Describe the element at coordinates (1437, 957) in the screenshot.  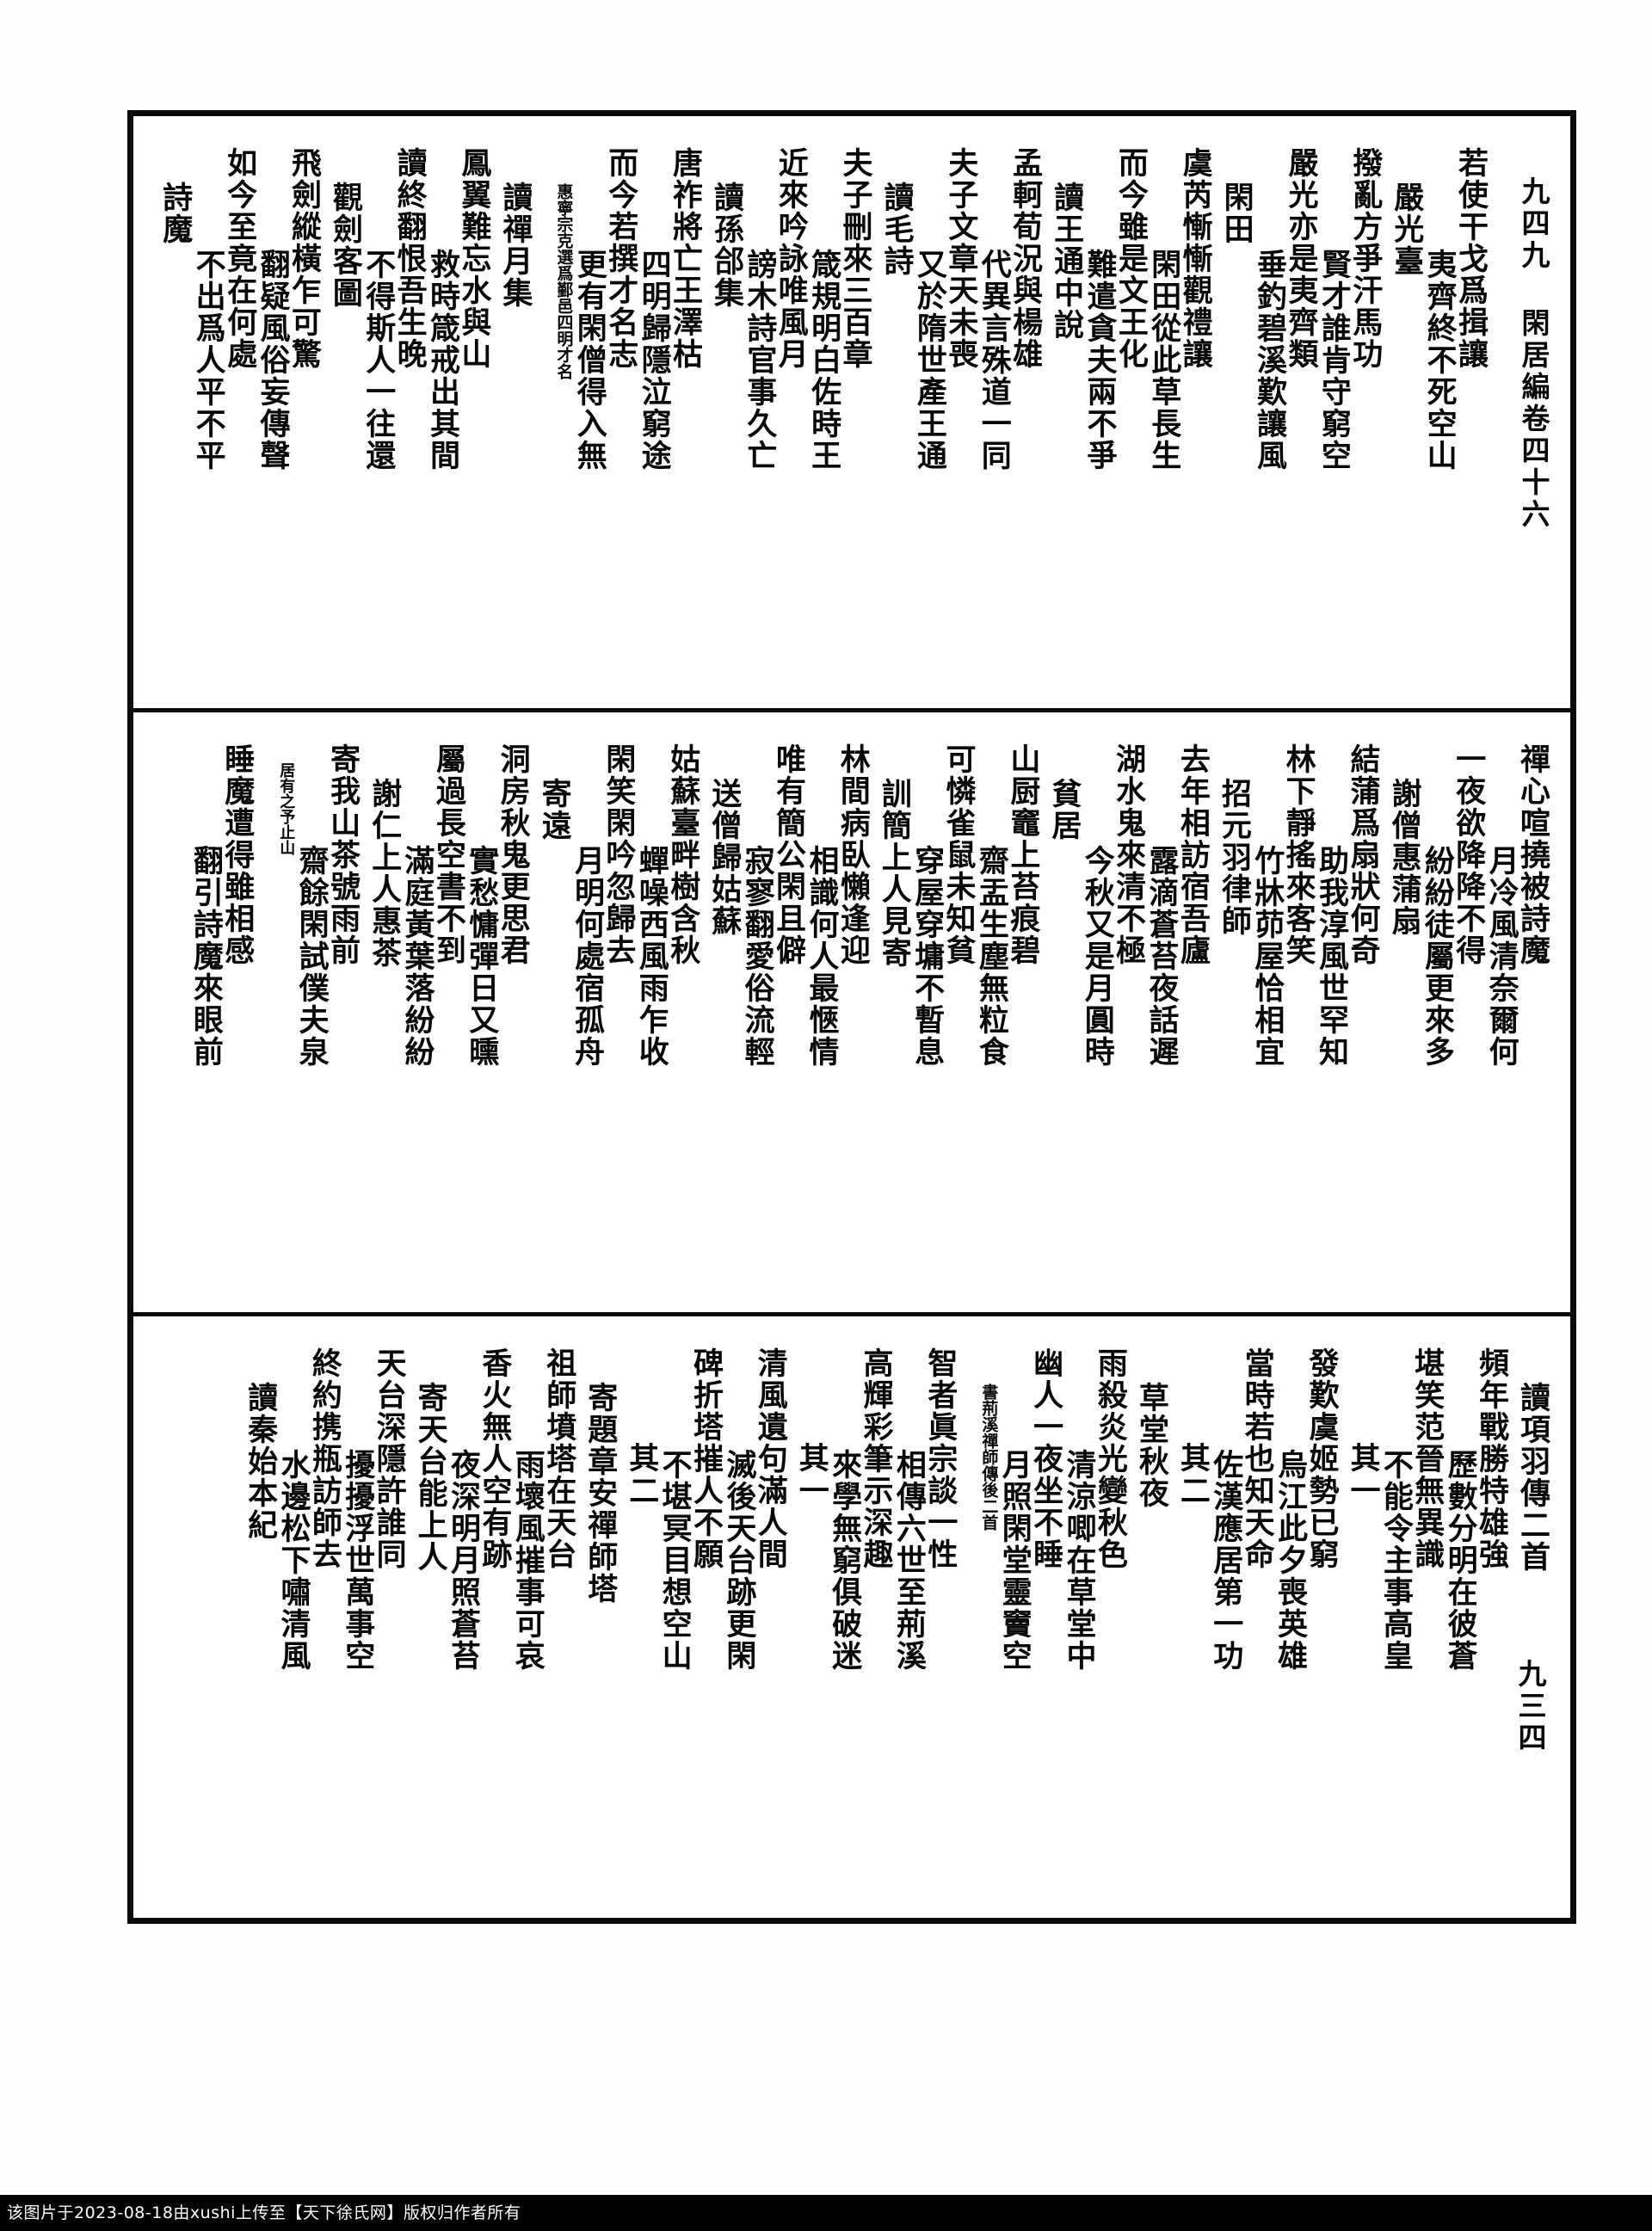
I see `verse-lower: 紛紛徒屬更來多` at that location.